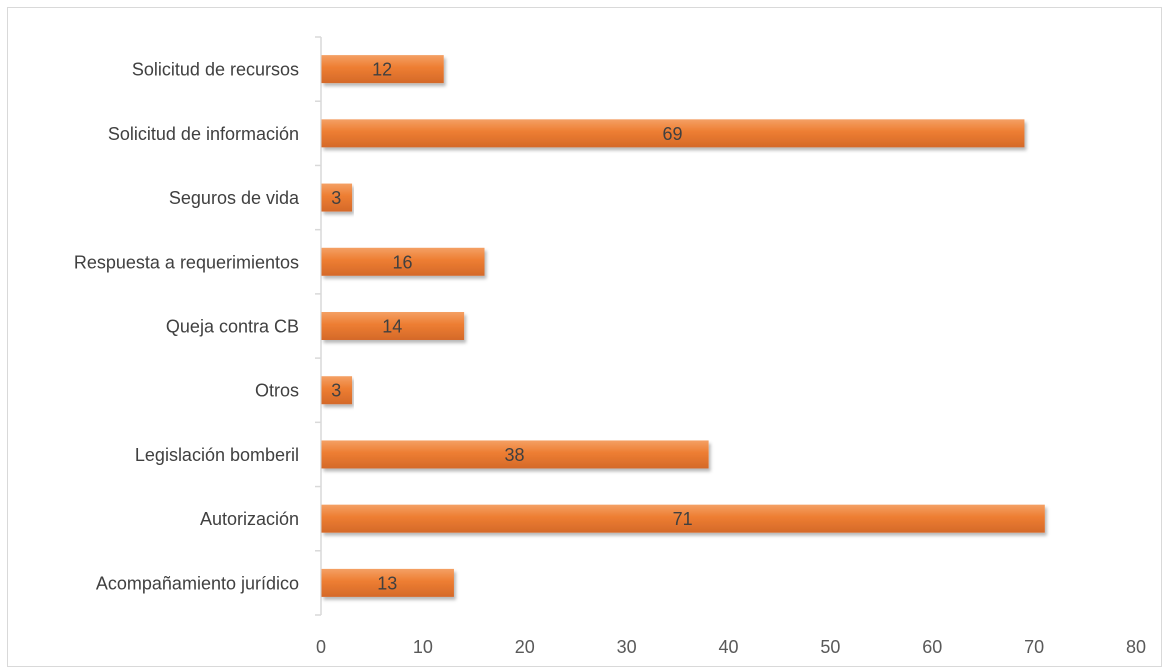 Image resolution: width=1170 pixels, height=670 pixels. Describe the element at coordinates (318, 326) in the screenshot. I see `axis-layer` at that location.